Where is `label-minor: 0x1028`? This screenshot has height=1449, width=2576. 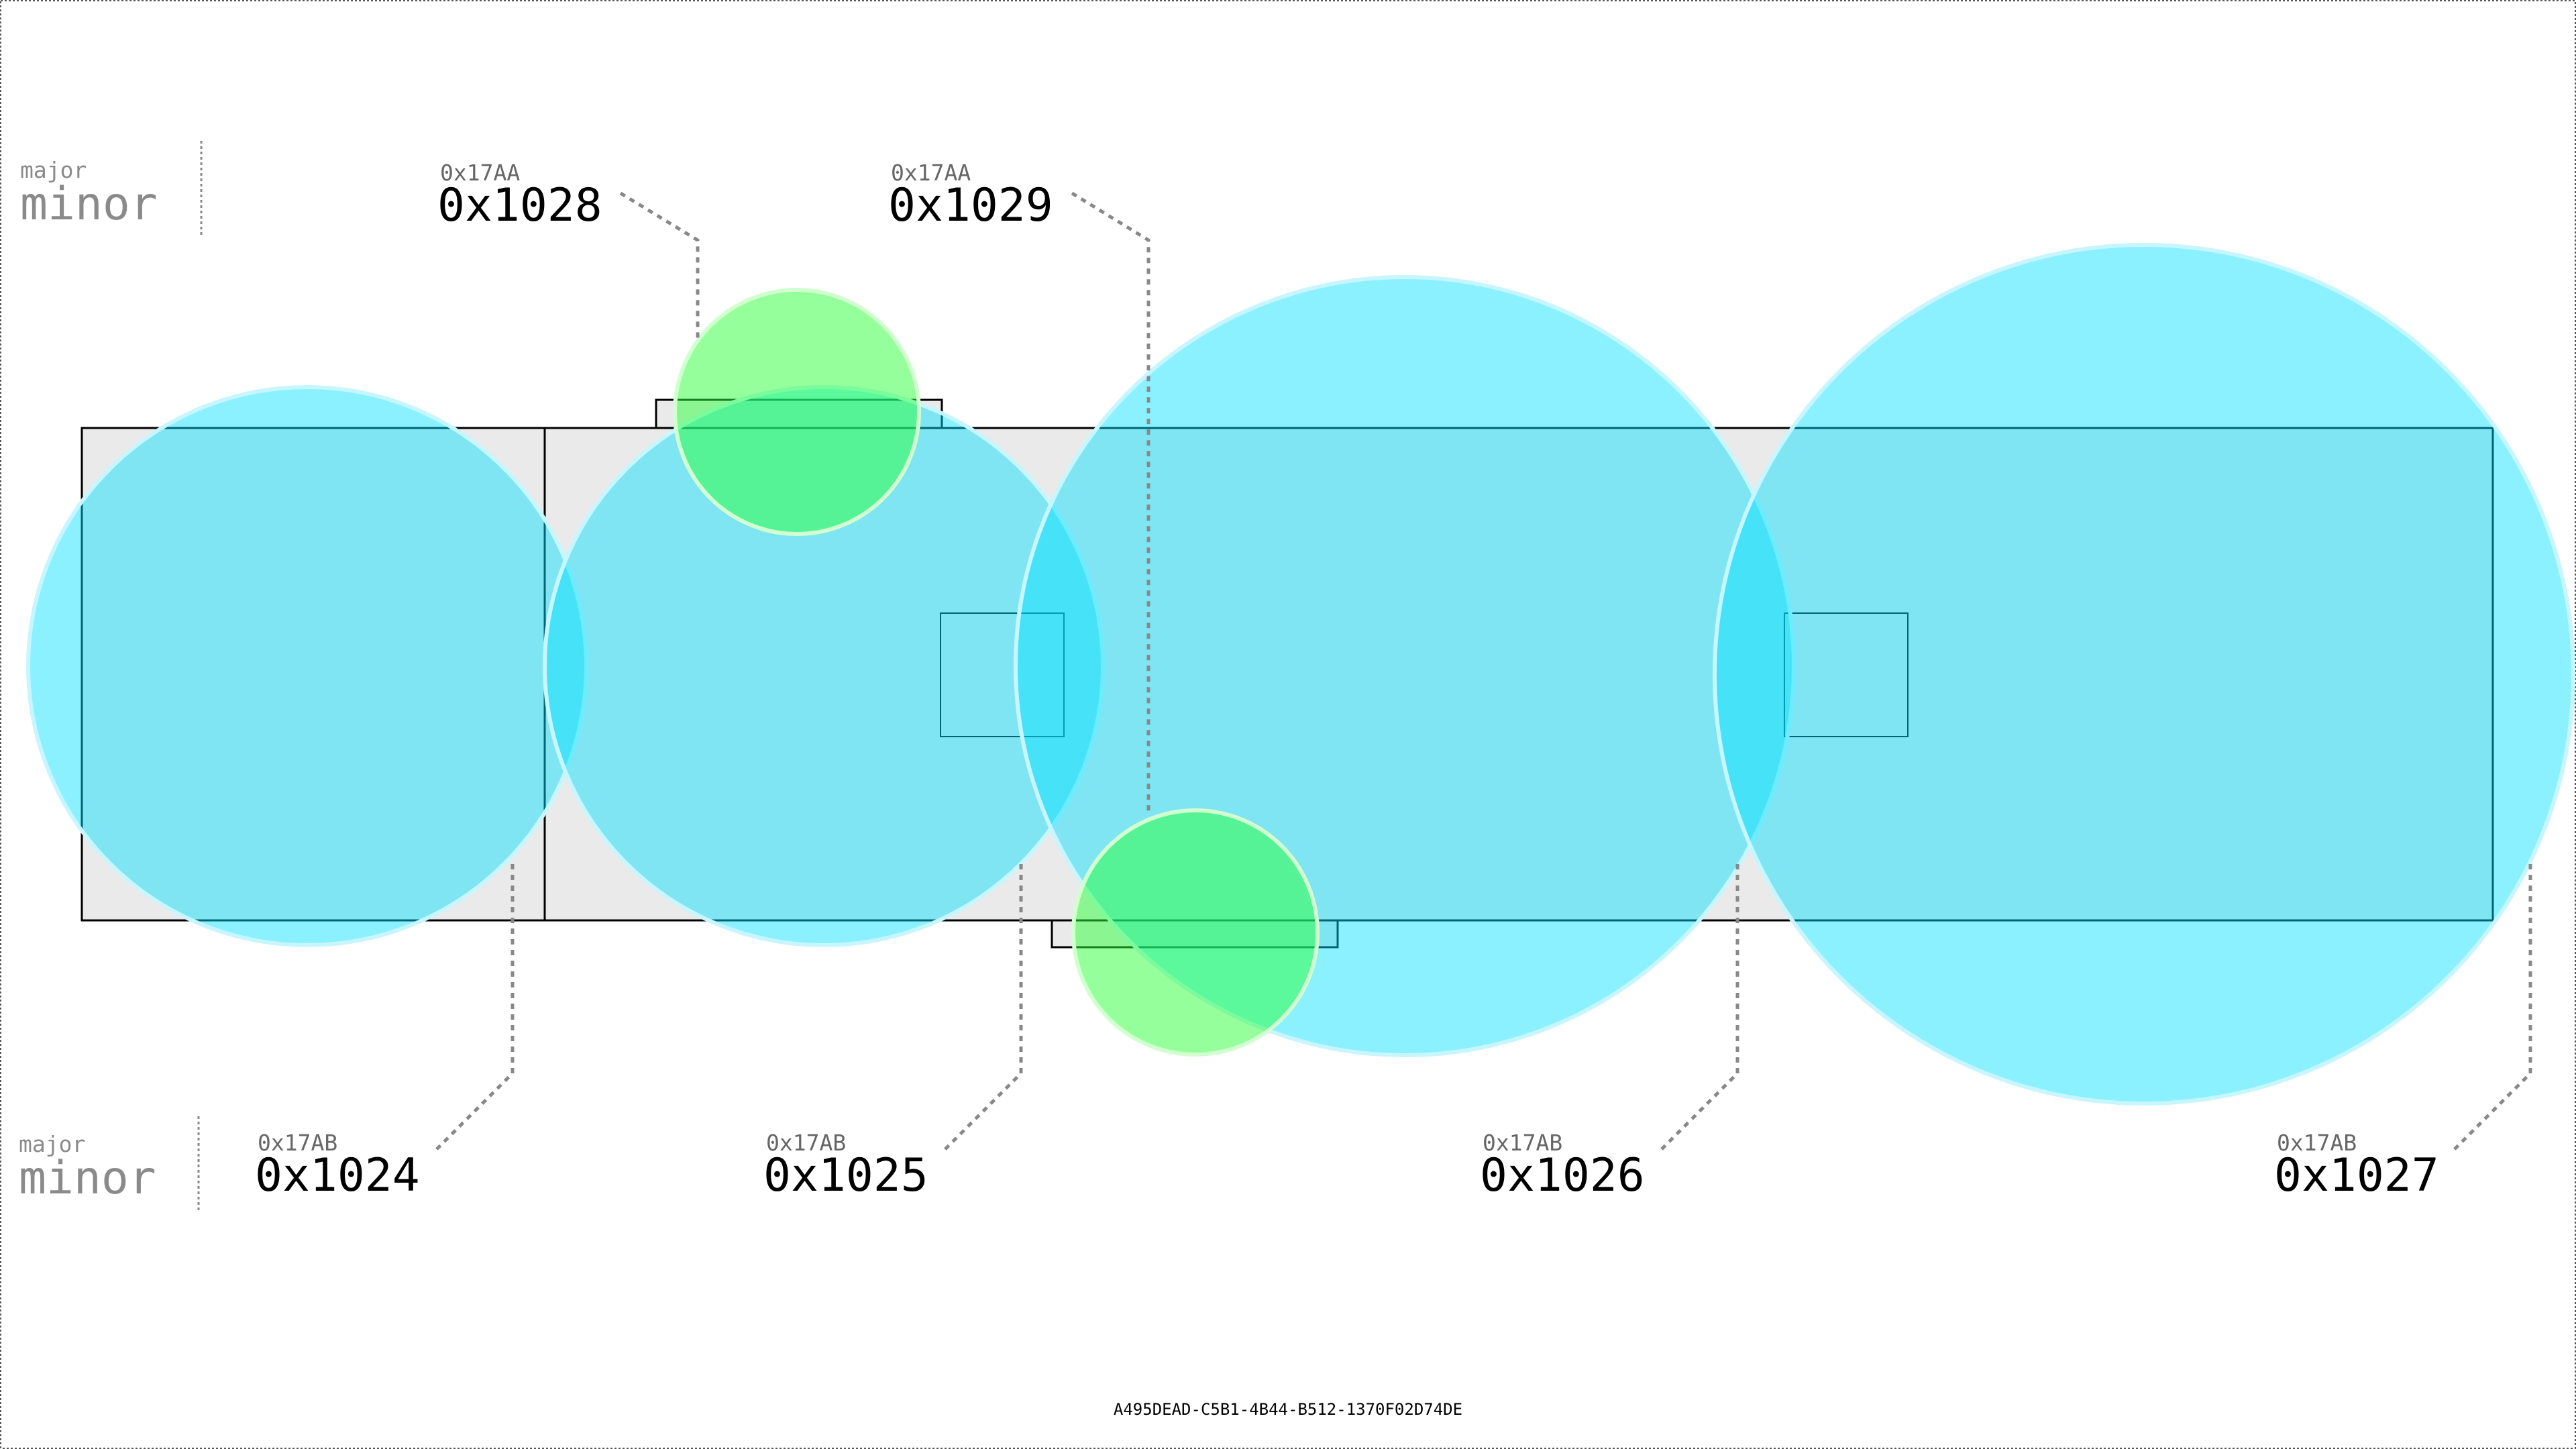 label-minor: 0x1028 is located at coordinates (519, 205).